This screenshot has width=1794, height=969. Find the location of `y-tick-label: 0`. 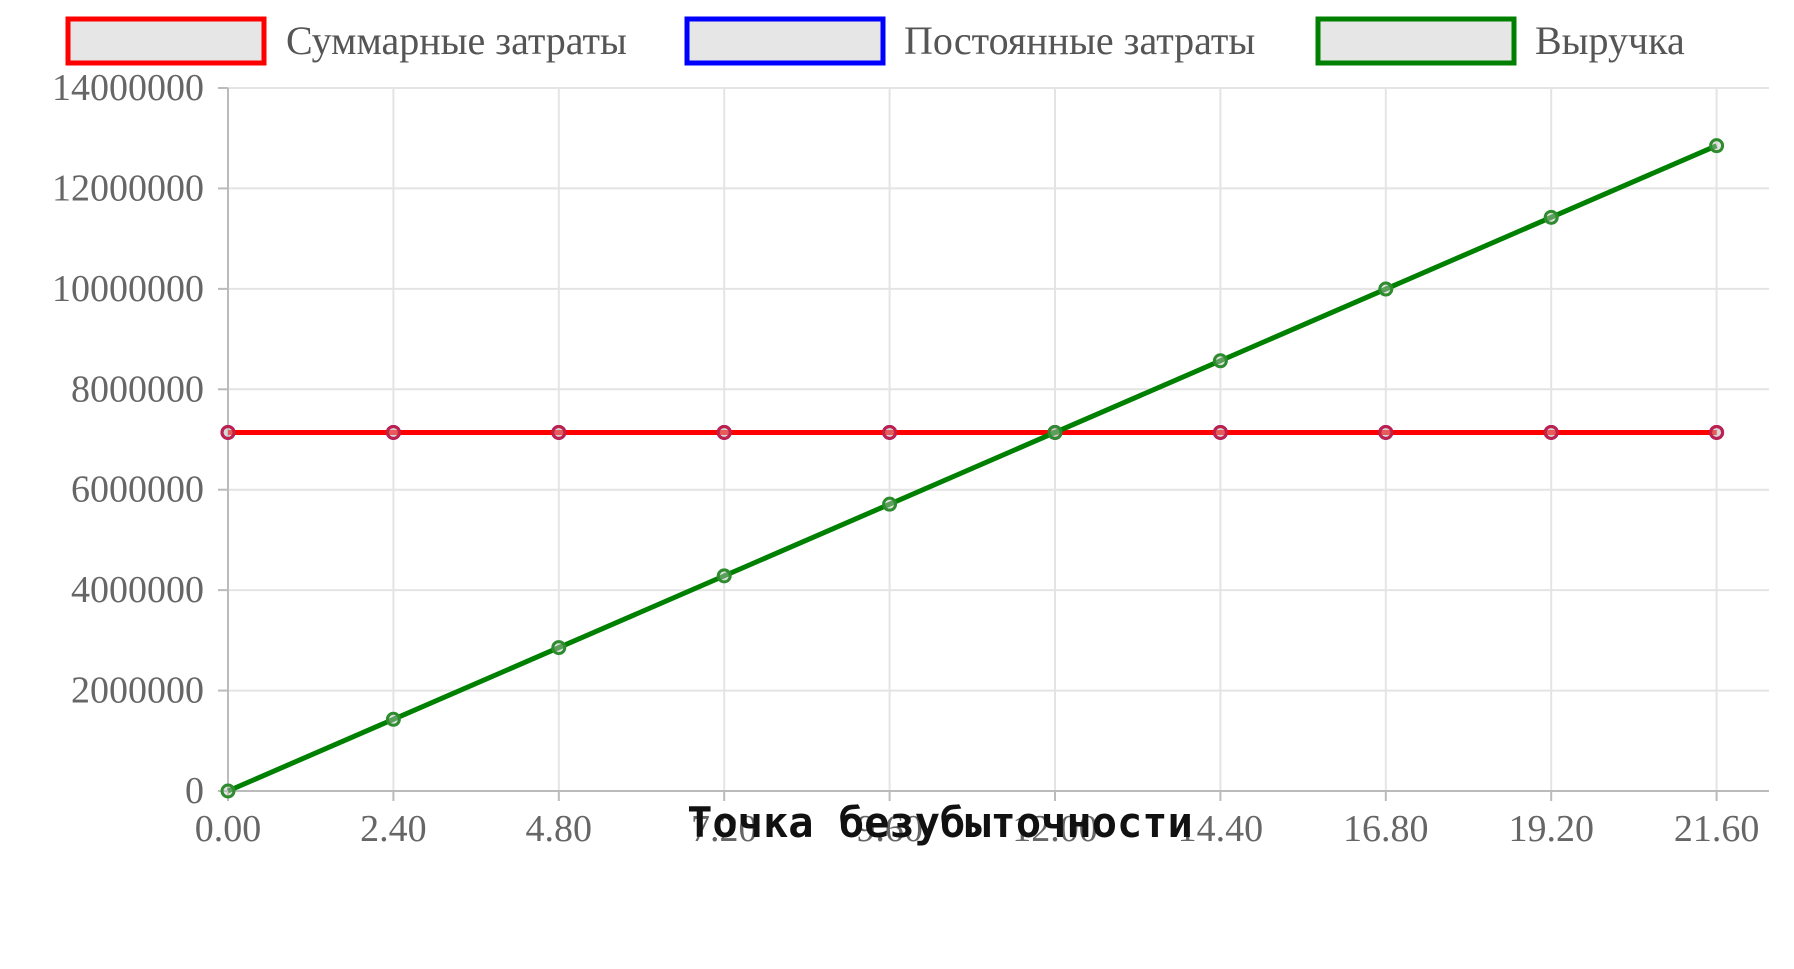

y-tick-label: 0 is located at coordinates (194, 791).